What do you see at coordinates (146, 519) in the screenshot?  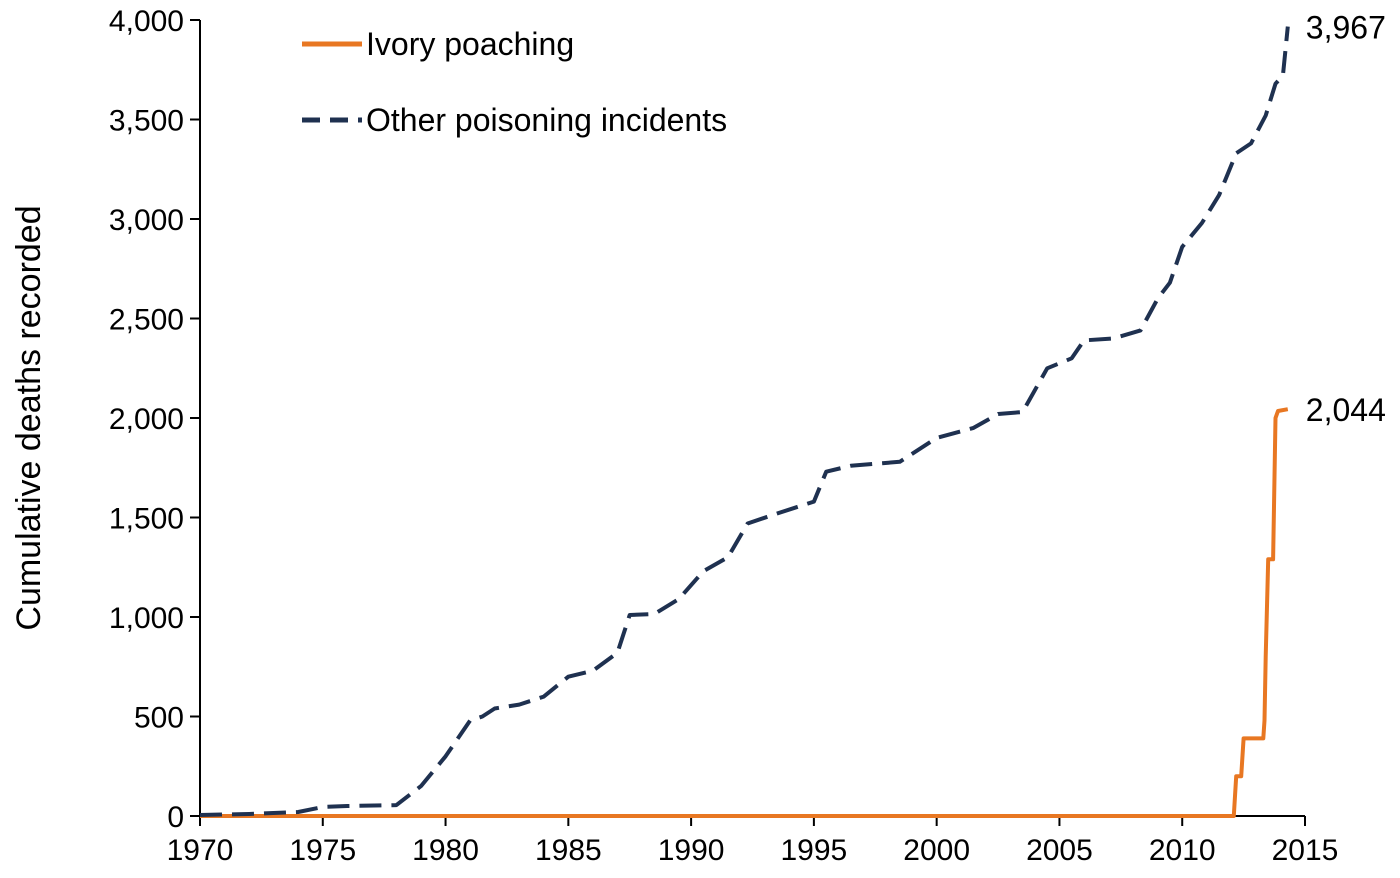 I see `y-tick-label: 1,500` at bounding box center [146, 519].